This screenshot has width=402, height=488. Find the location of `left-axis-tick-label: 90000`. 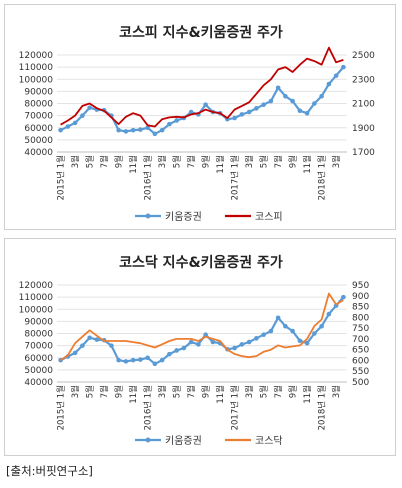

left-axis-tick-label: 90000 is located at coordinates (38, 92).